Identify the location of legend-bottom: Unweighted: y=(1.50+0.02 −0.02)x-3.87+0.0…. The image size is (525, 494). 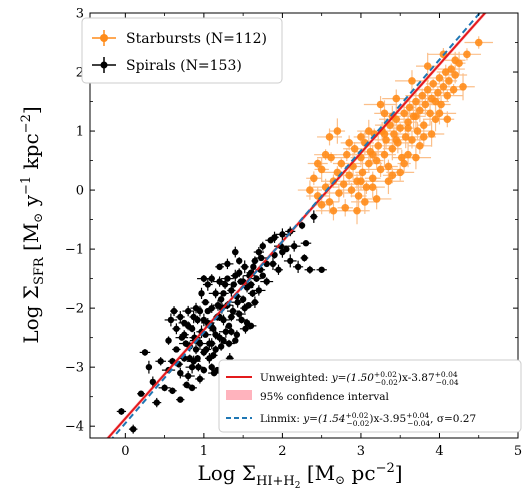
(370, 396).